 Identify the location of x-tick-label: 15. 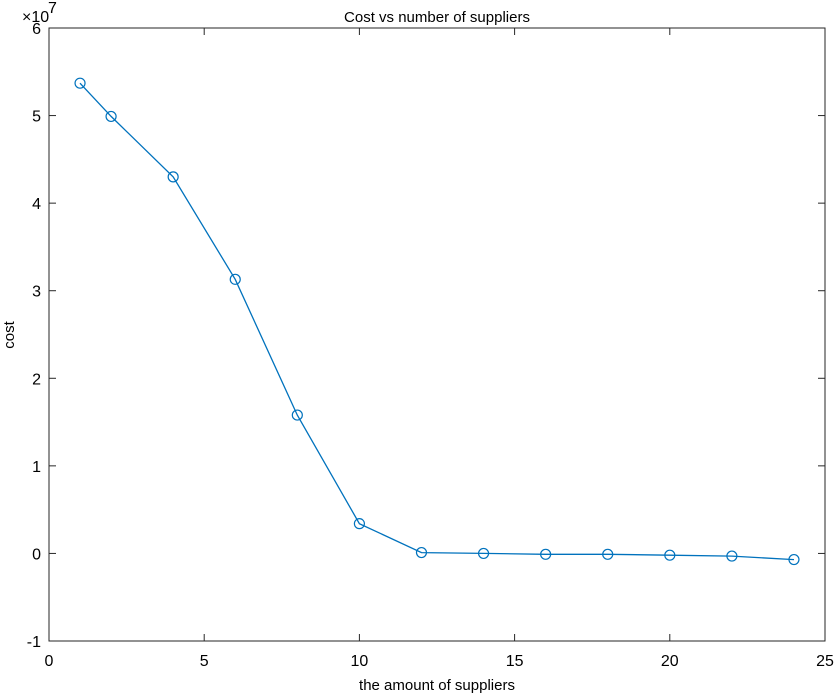
(515, 661).